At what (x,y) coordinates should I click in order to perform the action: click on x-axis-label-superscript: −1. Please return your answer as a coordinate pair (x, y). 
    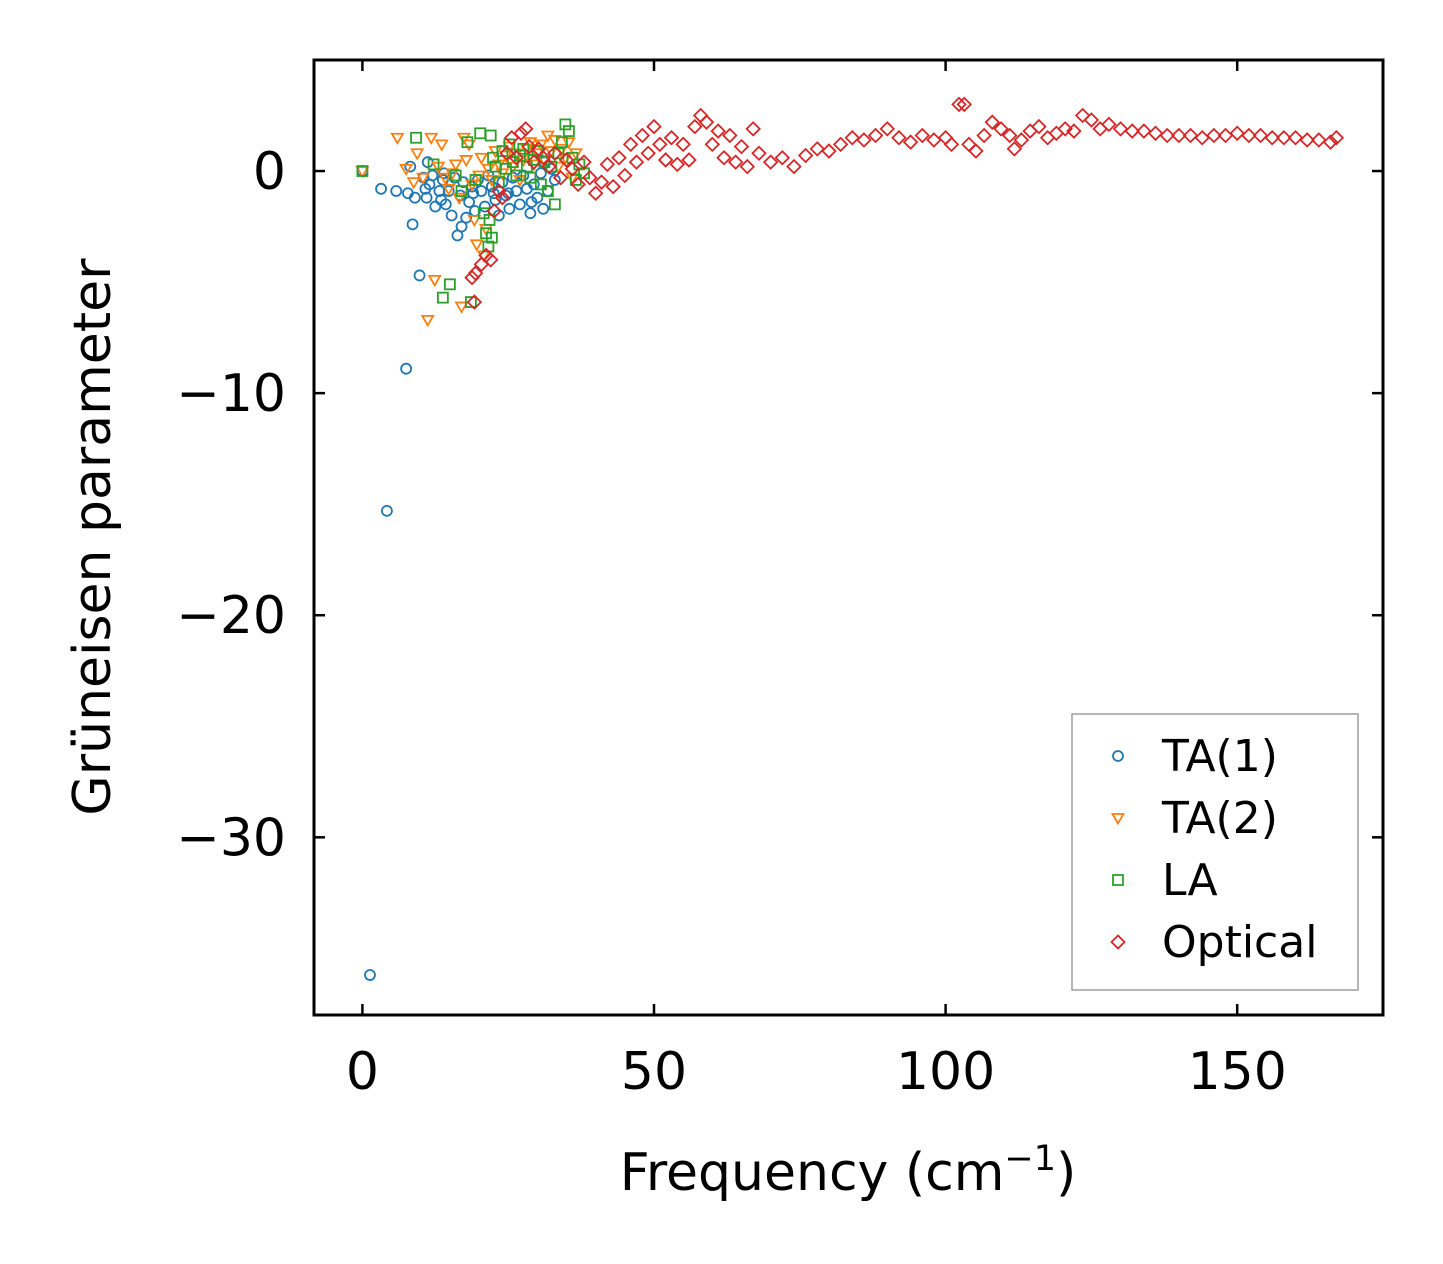
    Looking at the image, I should click on (1030, 1159).